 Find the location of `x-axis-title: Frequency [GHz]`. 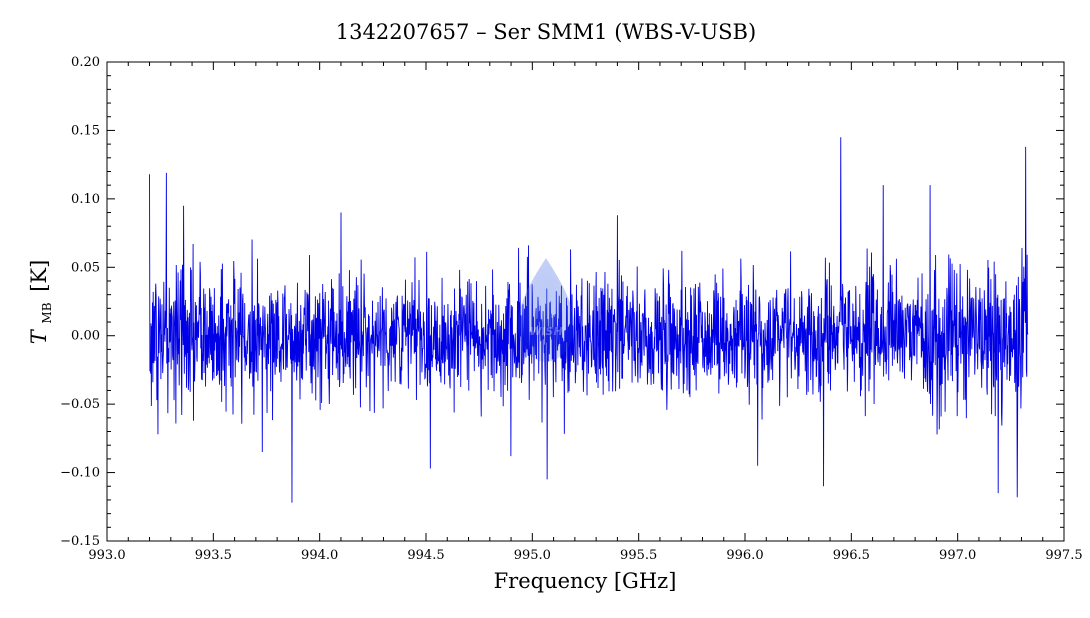

x-axis-title: Frequency [GHz] is located at coordinates (585, 581).